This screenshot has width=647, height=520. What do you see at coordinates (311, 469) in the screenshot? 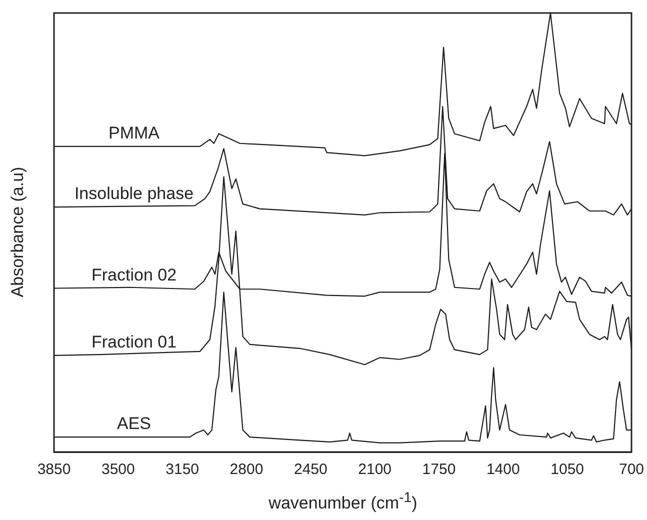
I see `x-tick-label: 2450` at bounding box center [311, 469].